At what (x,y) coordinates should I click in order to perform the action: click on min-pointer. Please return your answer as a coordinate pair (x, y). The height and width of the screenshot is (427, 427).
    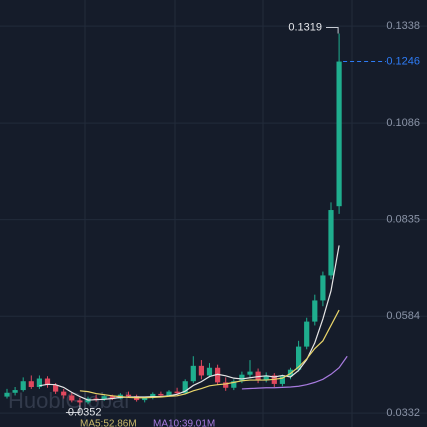
    Looking at the image, I should click on (73, 409).